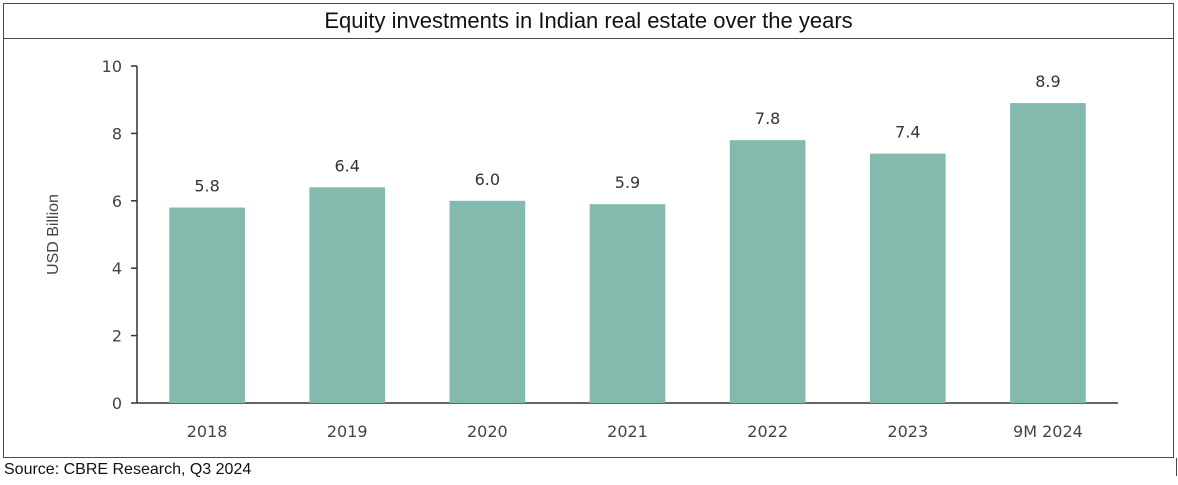 The image size is (1178, 485). Describe the element at coordinates (120, 235) in the screenshot. I see `y-axis: 0 2 4 6 8 10` at that location.